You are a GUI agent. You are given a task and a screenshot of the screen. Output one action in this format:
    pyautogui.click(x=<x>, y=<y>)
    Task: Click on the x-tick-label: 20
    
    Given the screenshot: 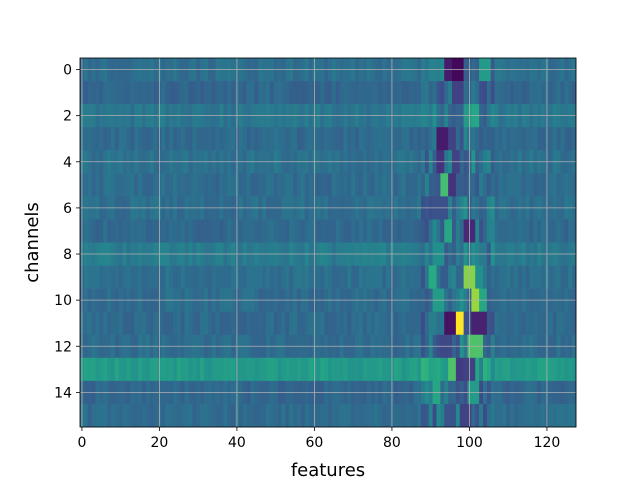 What is the action you would take?
    pyautogui.click(x=160, y=443)
    